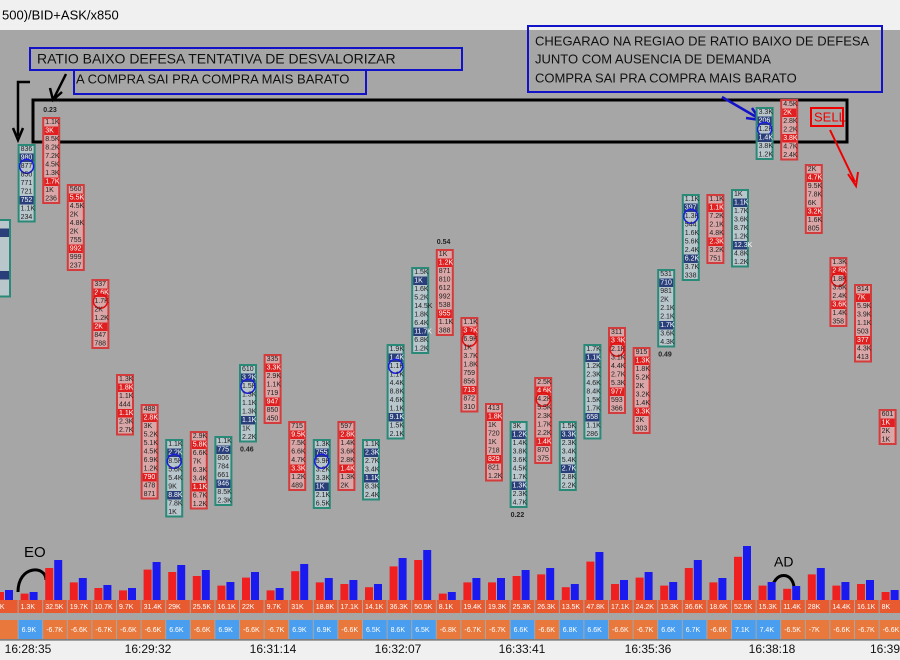  I want to click on cell-value: 236, so click(51, 199).